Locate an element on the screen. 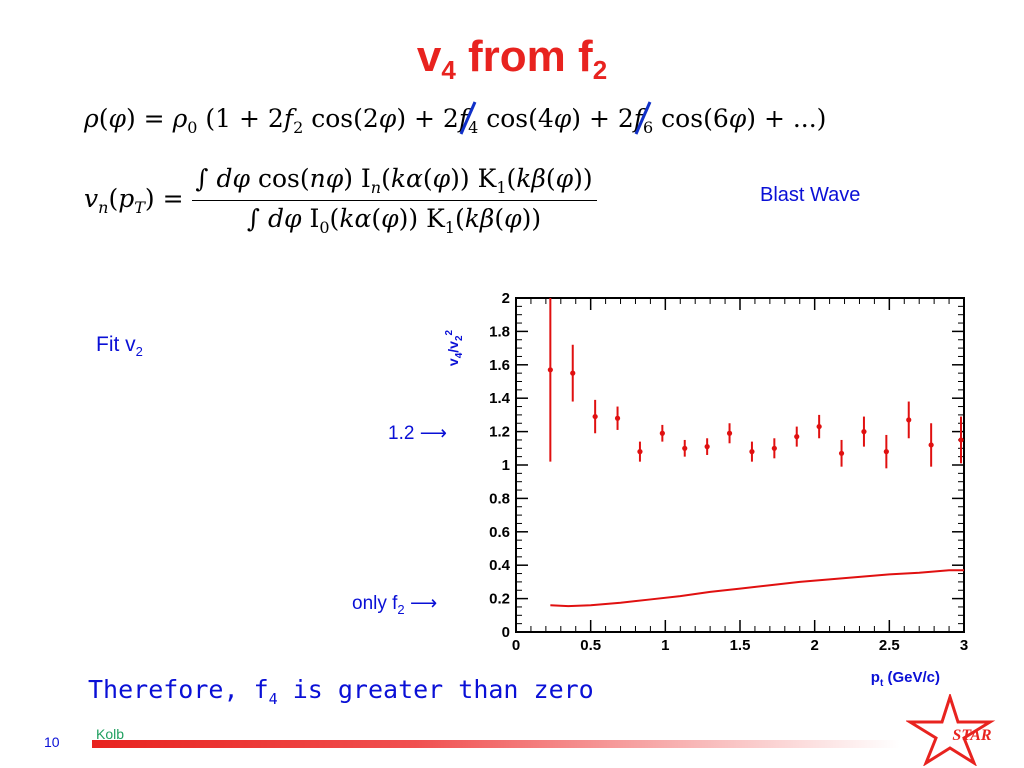 This screenshot has width=1024, height=768. blast-wave-f2-curve is located at coordinates (757, 588).